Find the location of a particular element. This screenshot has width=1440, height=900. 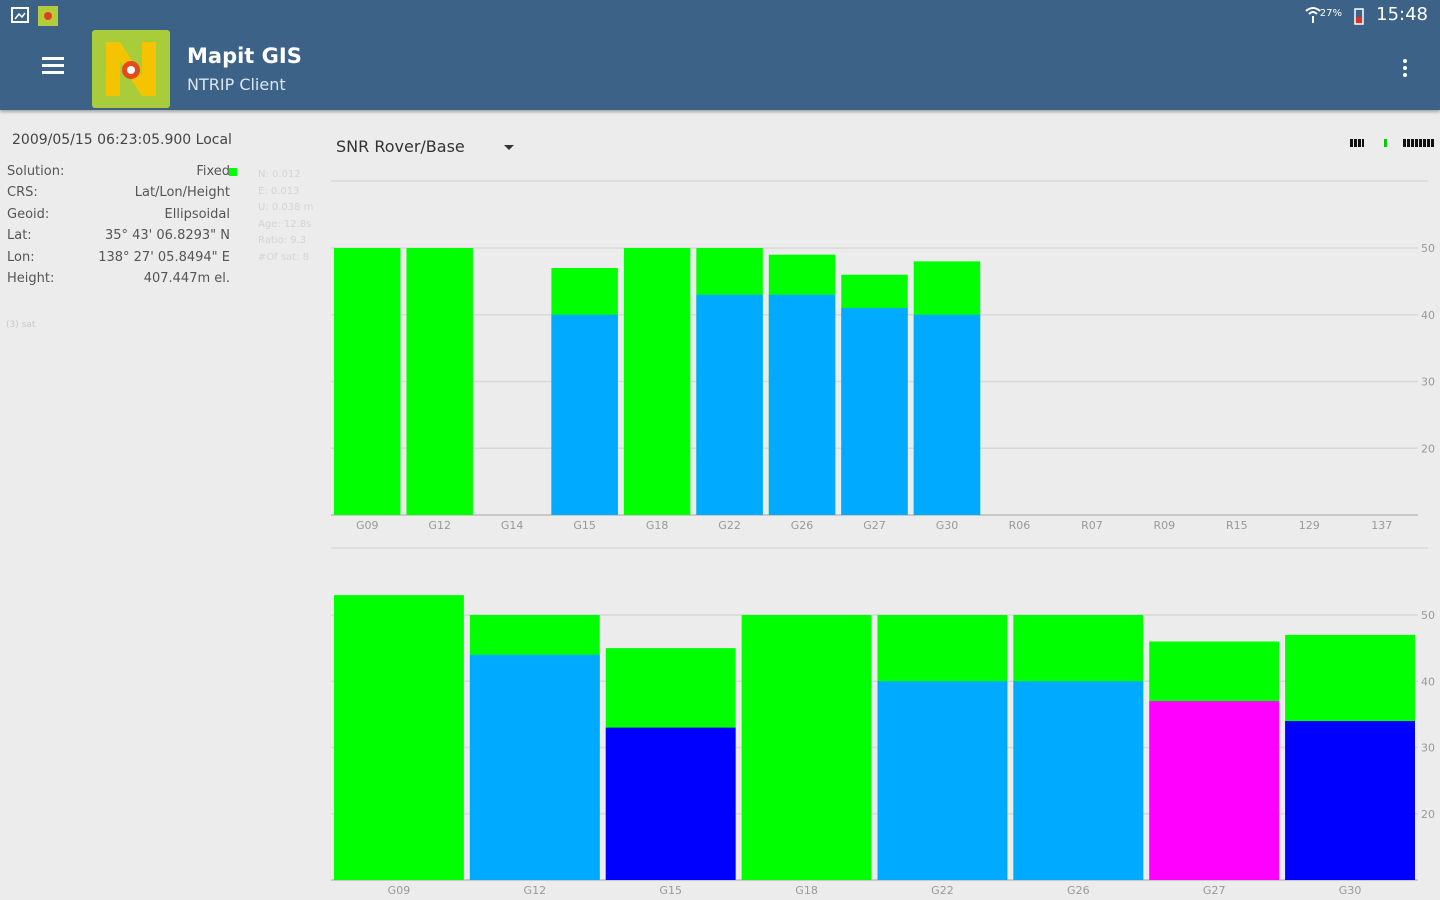

sat-note: (3) sat is located at coordinates (21, 325).